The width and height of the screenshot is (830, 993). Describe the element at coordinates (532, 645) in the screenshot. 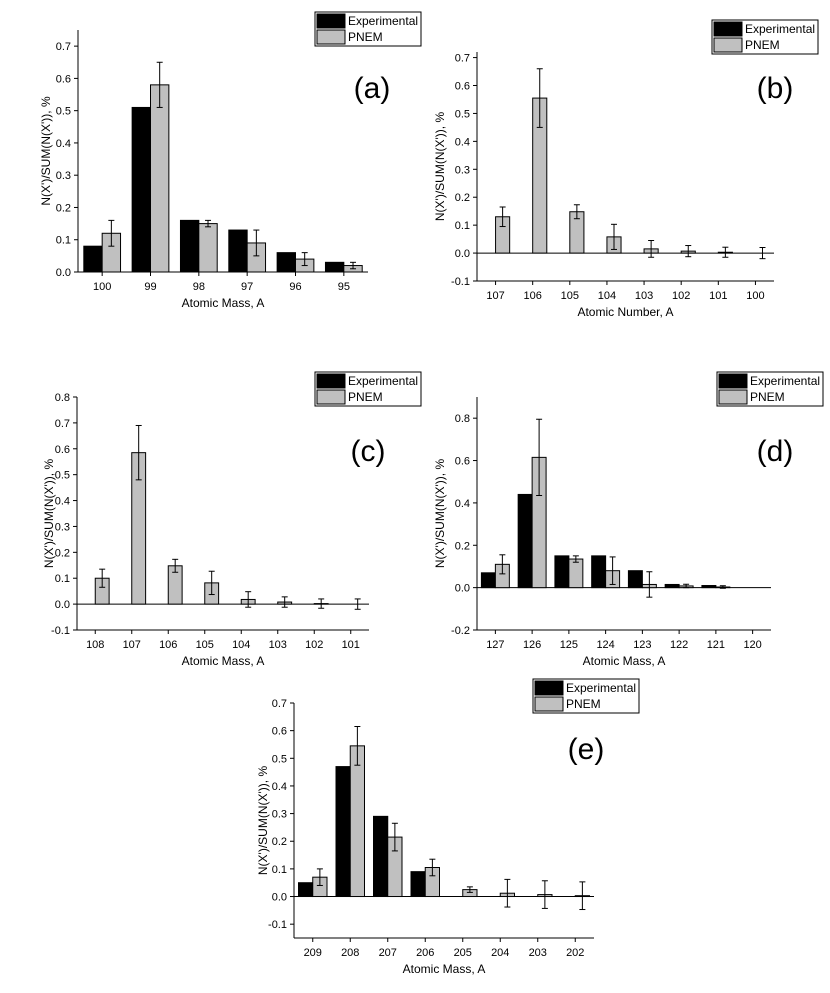

I see `x-tick-label: 126` at that location.